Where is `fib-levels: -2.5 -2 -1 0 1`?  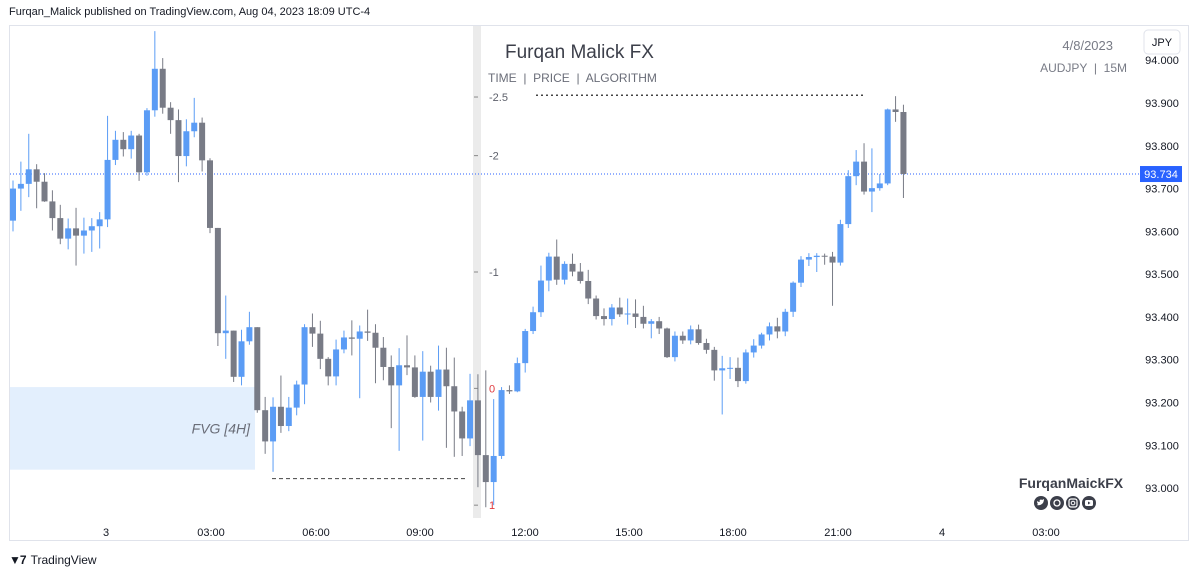 fib-levels: -2.5 -2 -1 0 1 is located at coordinates (491, 302).